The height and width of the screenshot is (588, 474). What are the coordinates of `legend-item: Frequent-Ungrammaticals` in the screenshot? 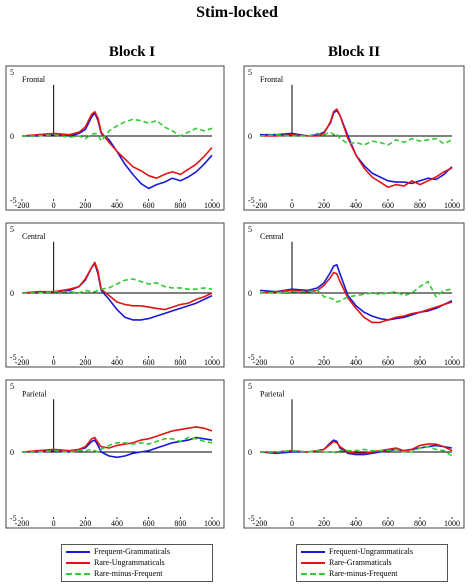 It's located at (372, 551).